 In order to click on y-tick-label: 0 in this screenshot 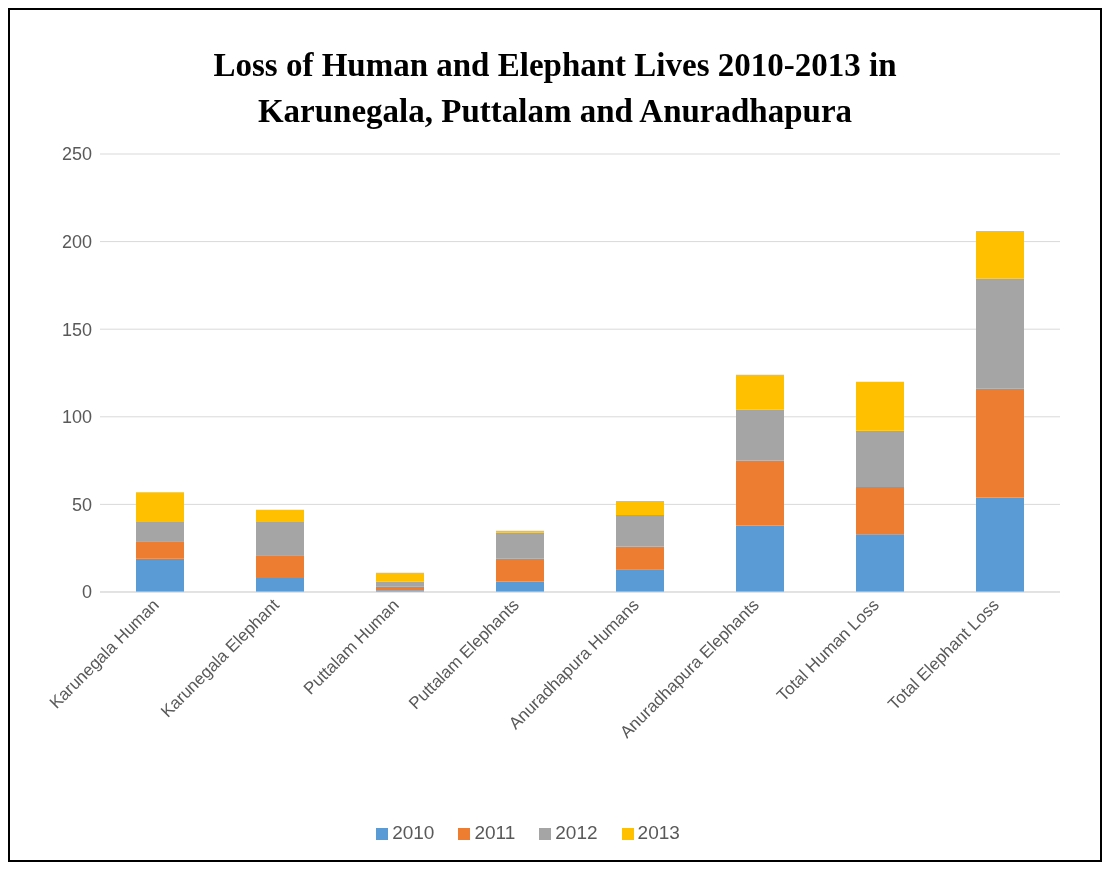, I will do `click(86, 592)`.